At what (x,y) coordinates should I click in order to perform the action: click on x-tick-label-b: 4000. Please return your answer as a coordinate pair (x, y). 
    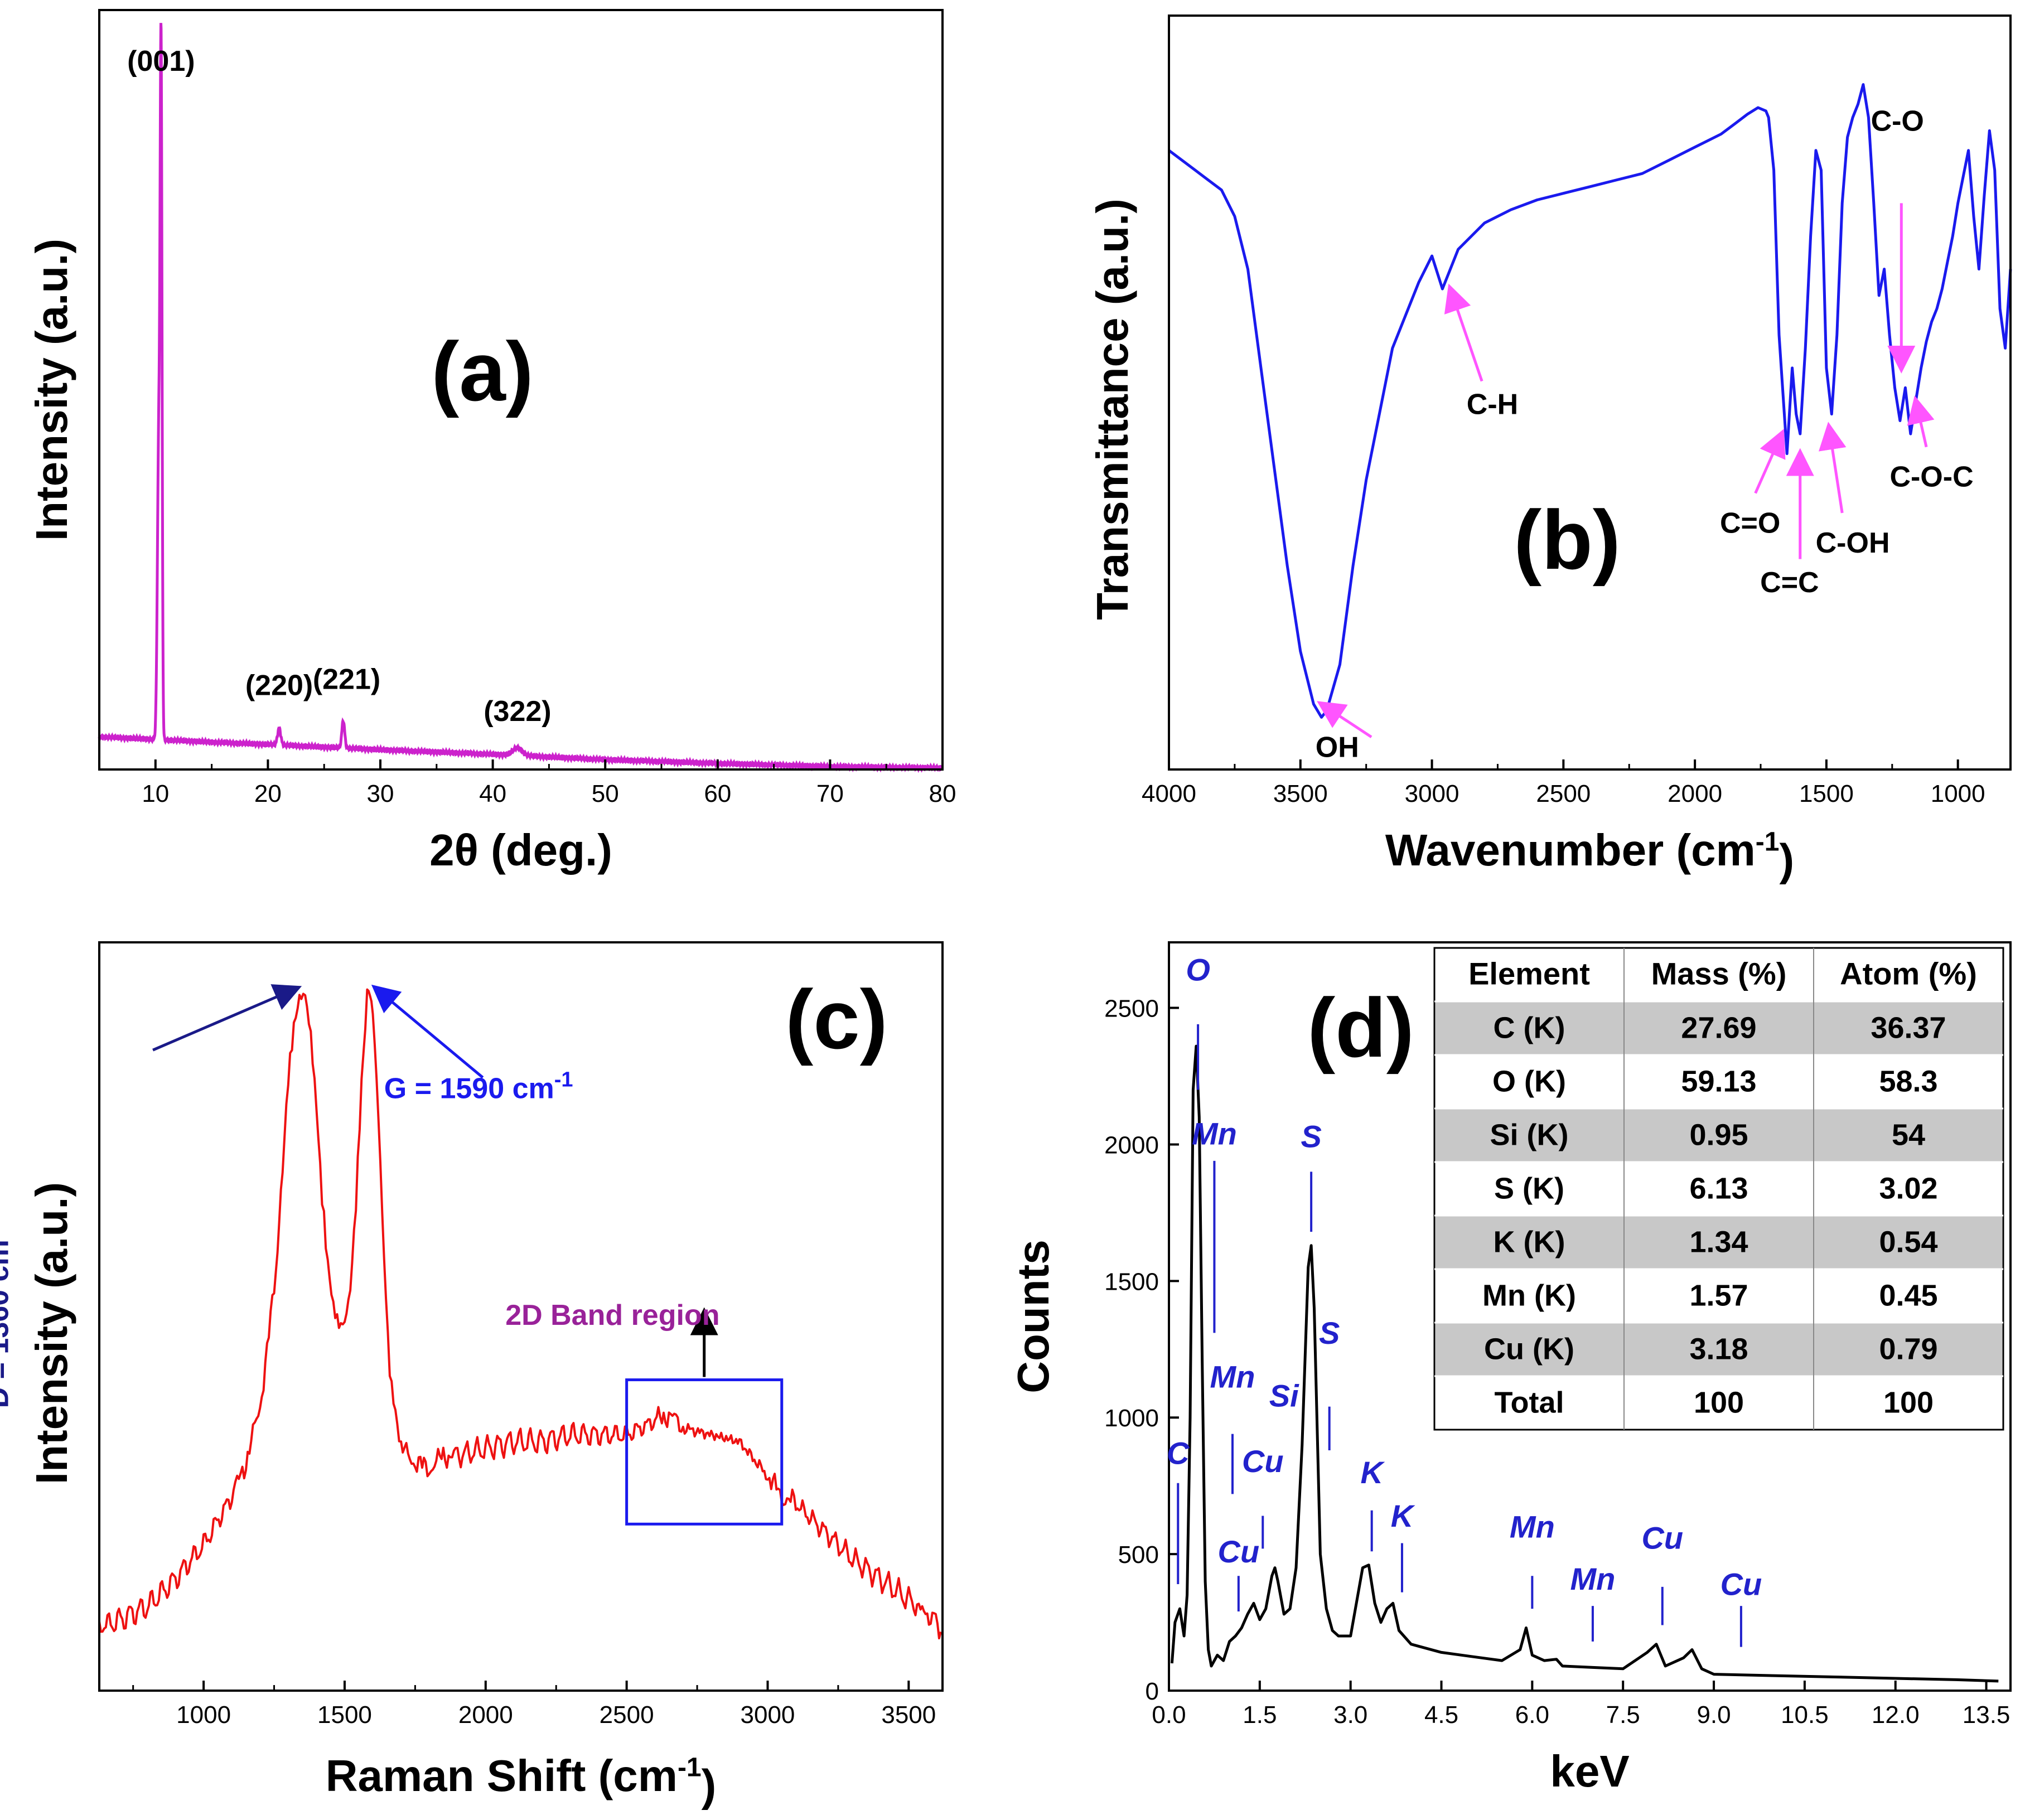
    Looking at the image, I should click on (1169, 794).